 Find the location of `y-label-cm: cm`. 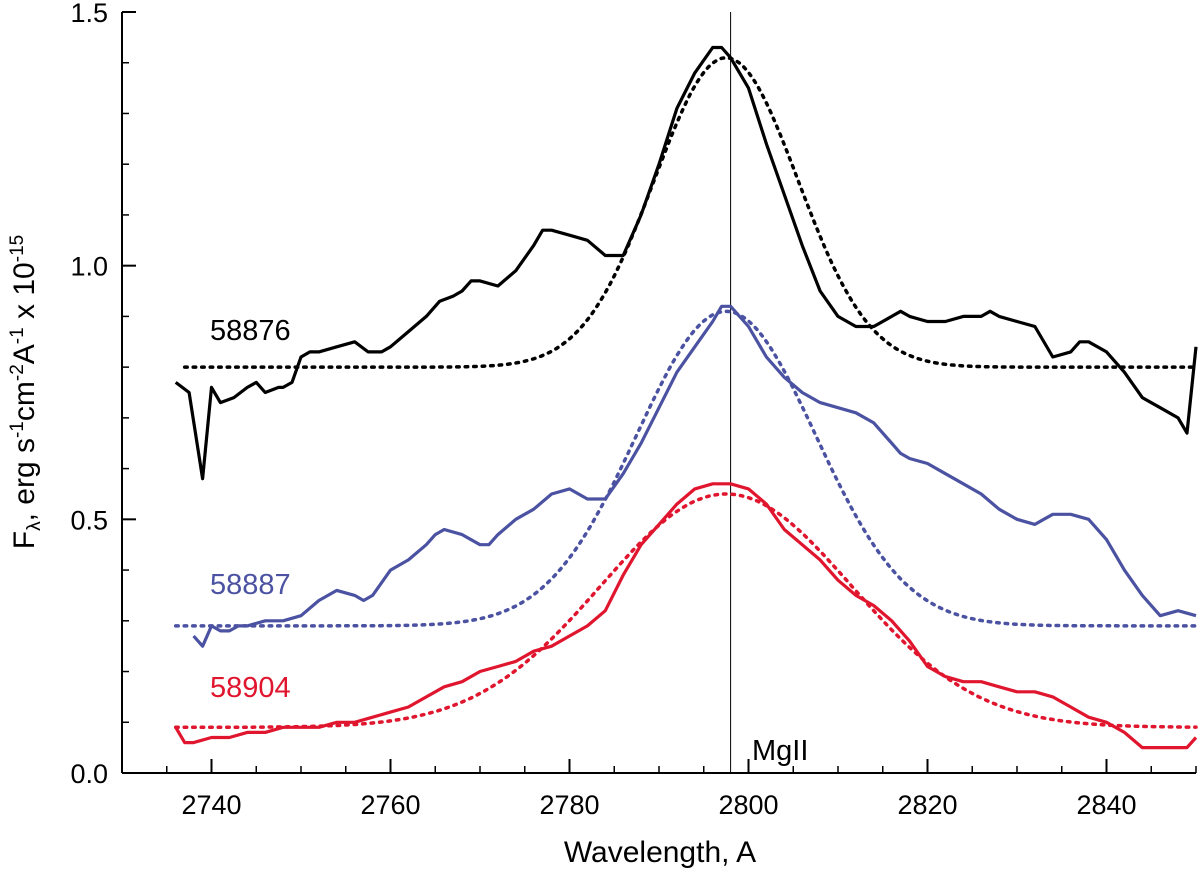

y-label-cm: cm is located at coordinates (24, 401).